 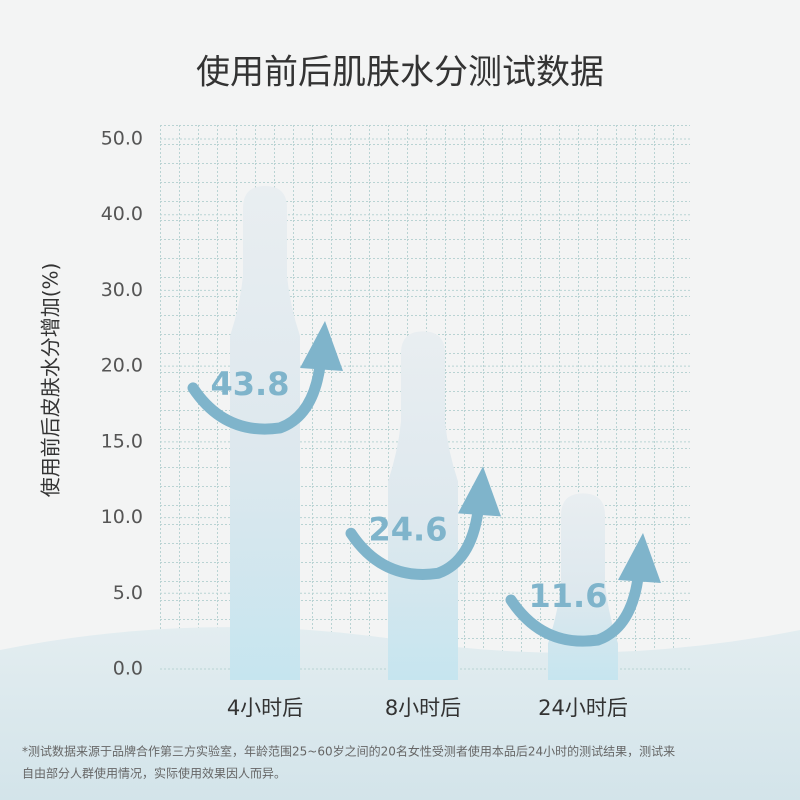 I want to click on bar, so click(x=423, y=505).